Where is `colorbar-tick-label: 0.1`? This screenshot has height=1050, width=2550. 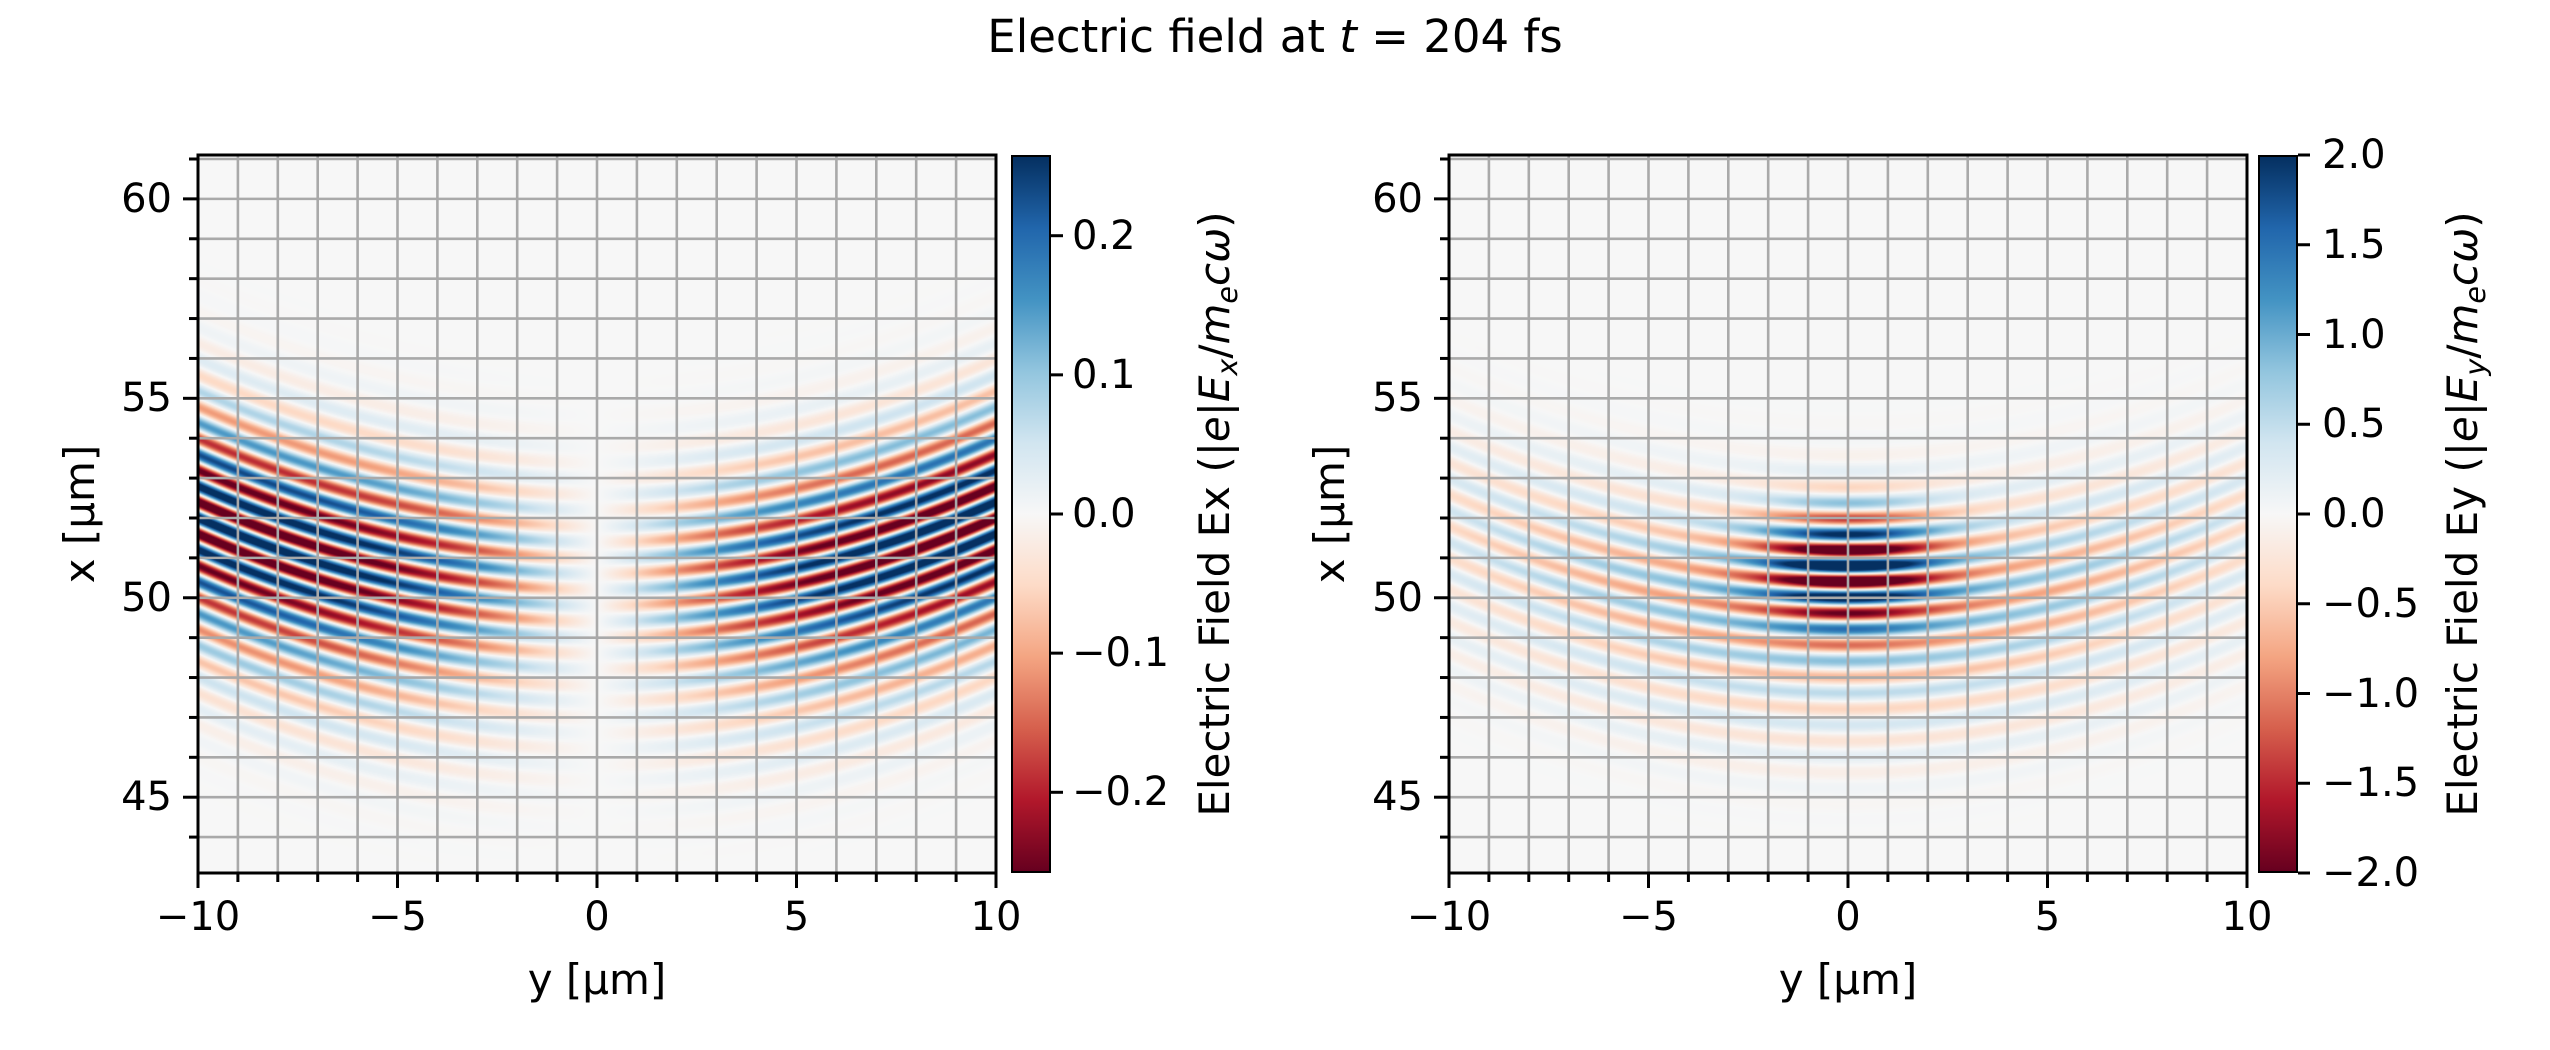 colorbar-tick-label: 0.1 is located at coordinates (1104, 374).